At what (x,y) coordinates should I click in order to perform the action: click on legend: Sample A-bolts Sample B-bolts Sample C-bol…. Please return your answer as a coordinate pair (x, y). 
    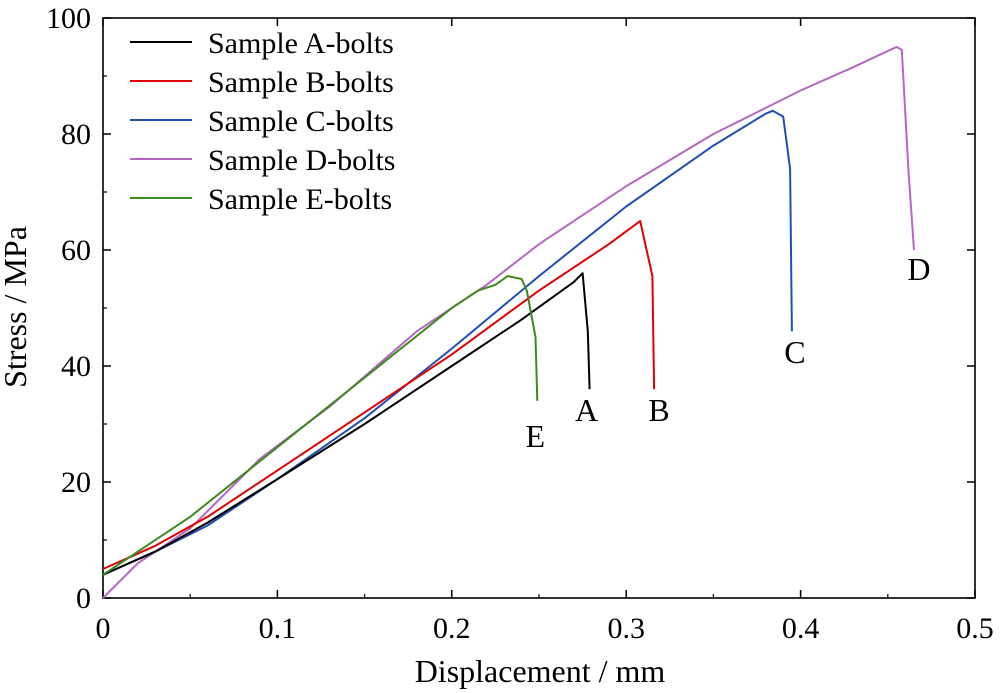
    Looking at the image, I should click on (263, 121).